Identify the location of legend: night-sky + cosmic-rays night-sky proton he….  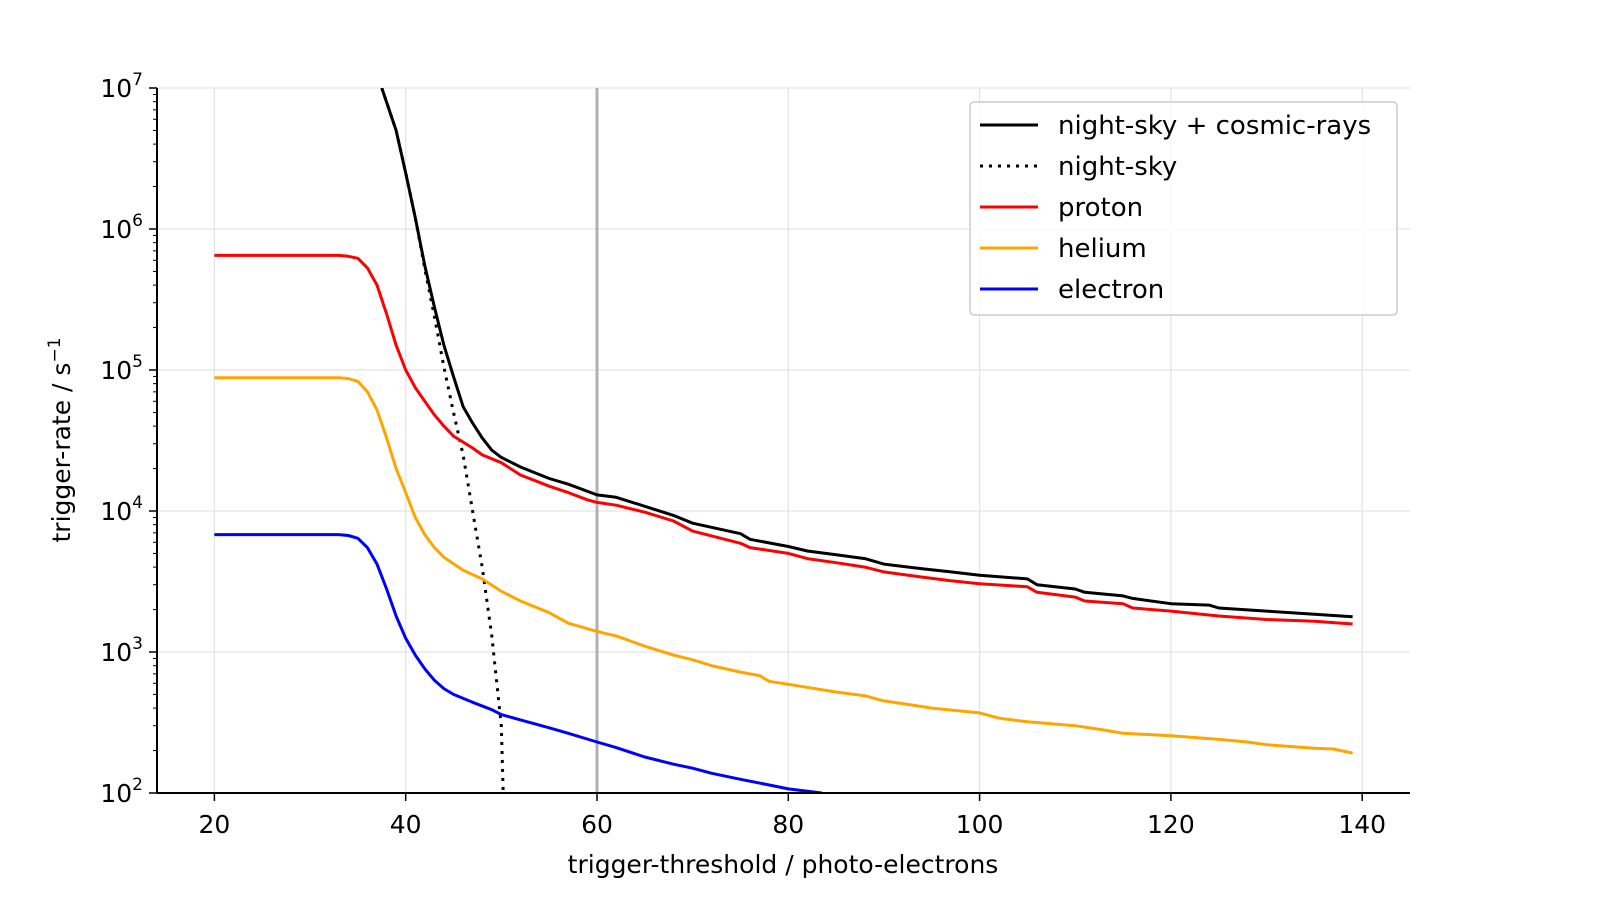
(1183, 208).